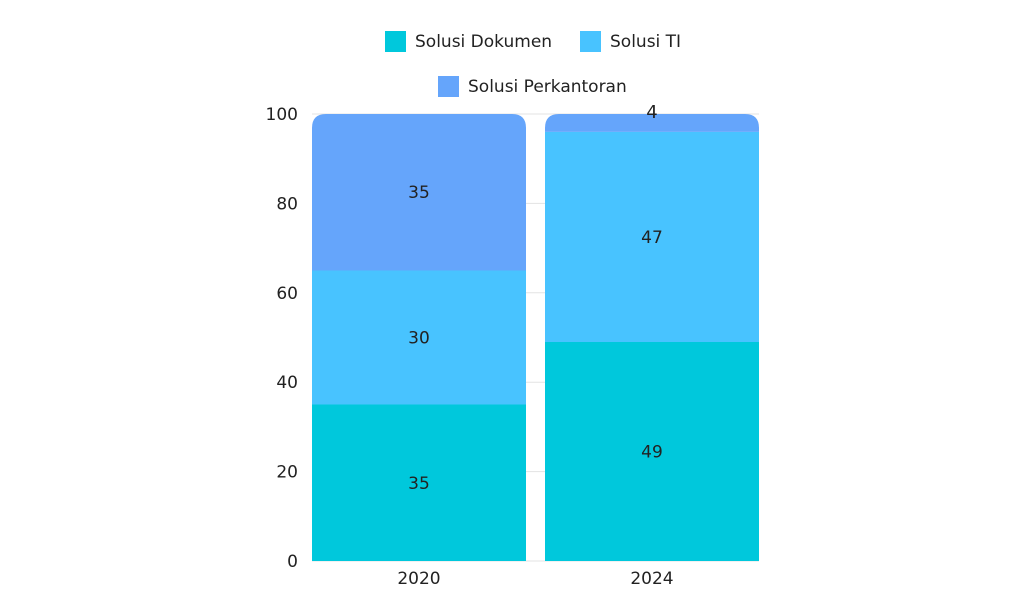 The image size is (1024, 601). What do you see at coordinates (651, 579) in the screenshot?
I see `x-tick-label: 2024` at bounding box center [651, 579].